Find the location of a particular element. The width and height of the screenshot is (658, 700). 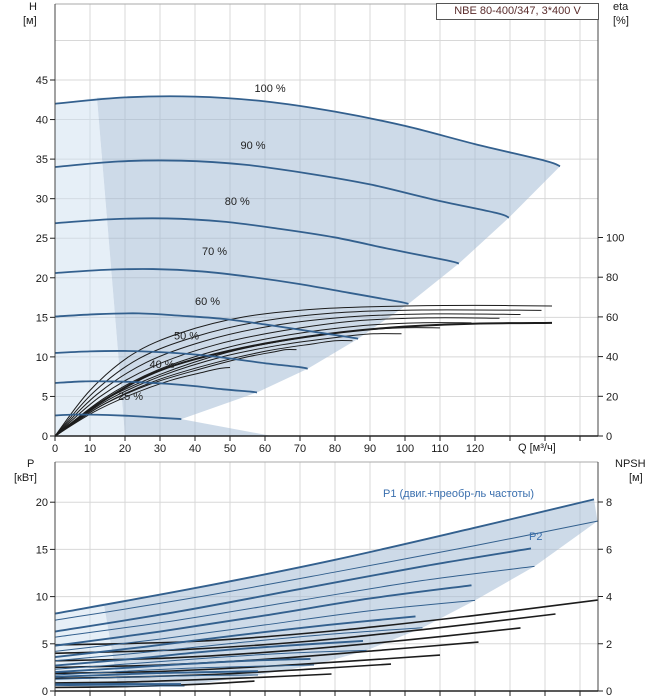

q-tick-label: 30 is located at coordinates (160, 449).